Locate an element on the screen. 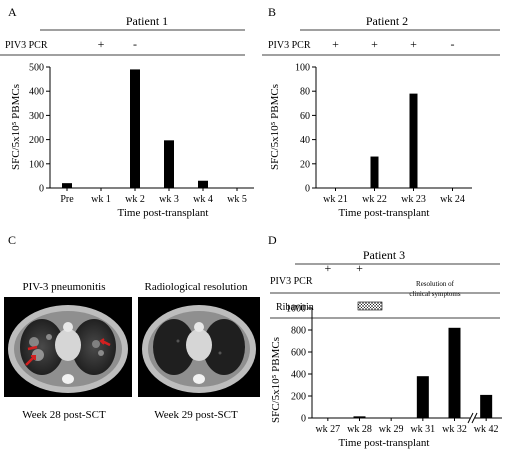 The image size is (520, 452). ribavirin-treatment-bar is located at coordinates (370, 306).